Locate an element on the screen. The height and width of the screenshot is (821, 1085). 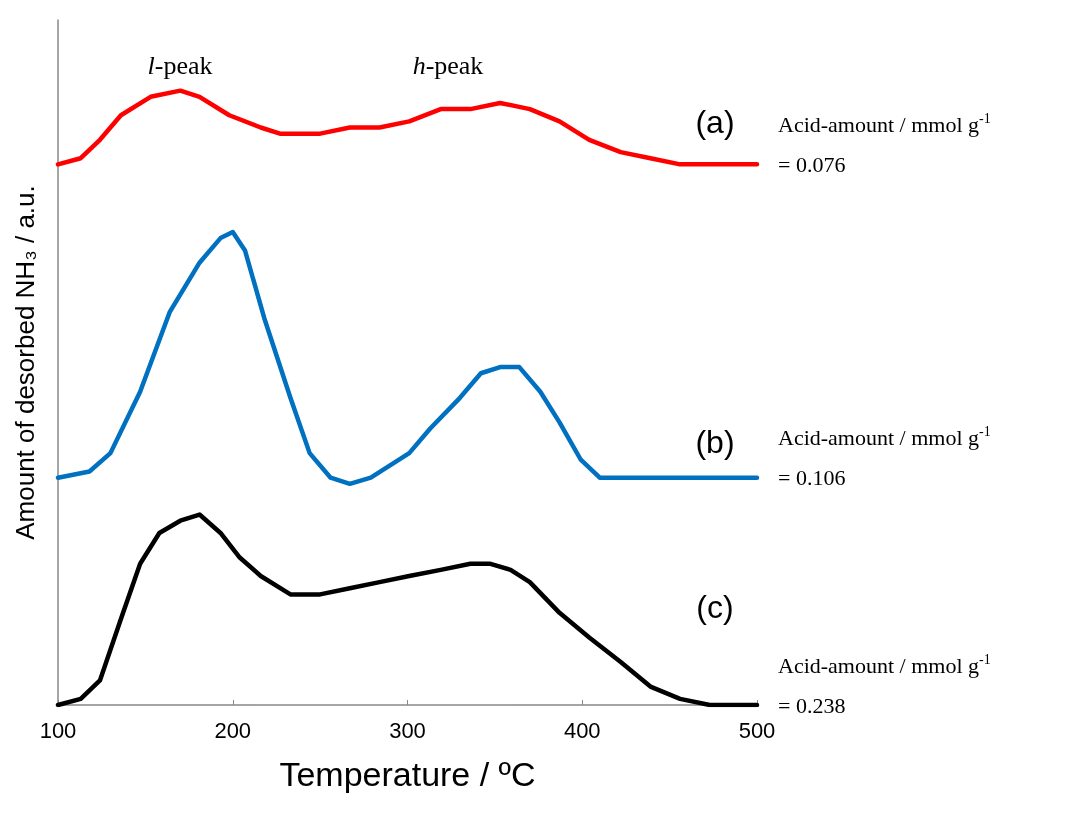
x-tick-label: 100 is located at coordinates (58, 730).